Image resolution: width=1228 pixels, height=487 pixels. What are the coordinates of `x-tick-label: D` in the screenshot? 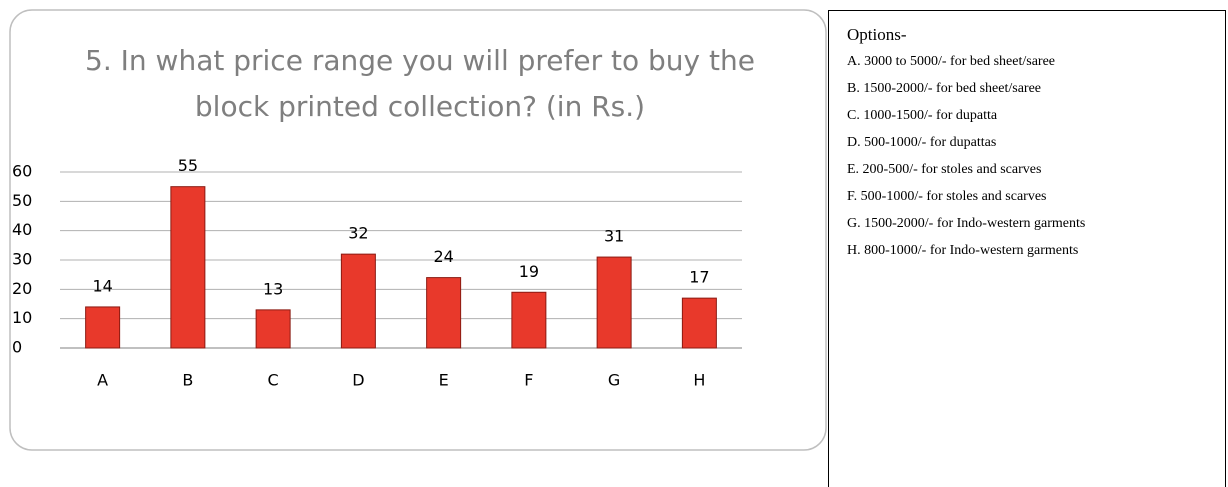 It's located at (358, 380).